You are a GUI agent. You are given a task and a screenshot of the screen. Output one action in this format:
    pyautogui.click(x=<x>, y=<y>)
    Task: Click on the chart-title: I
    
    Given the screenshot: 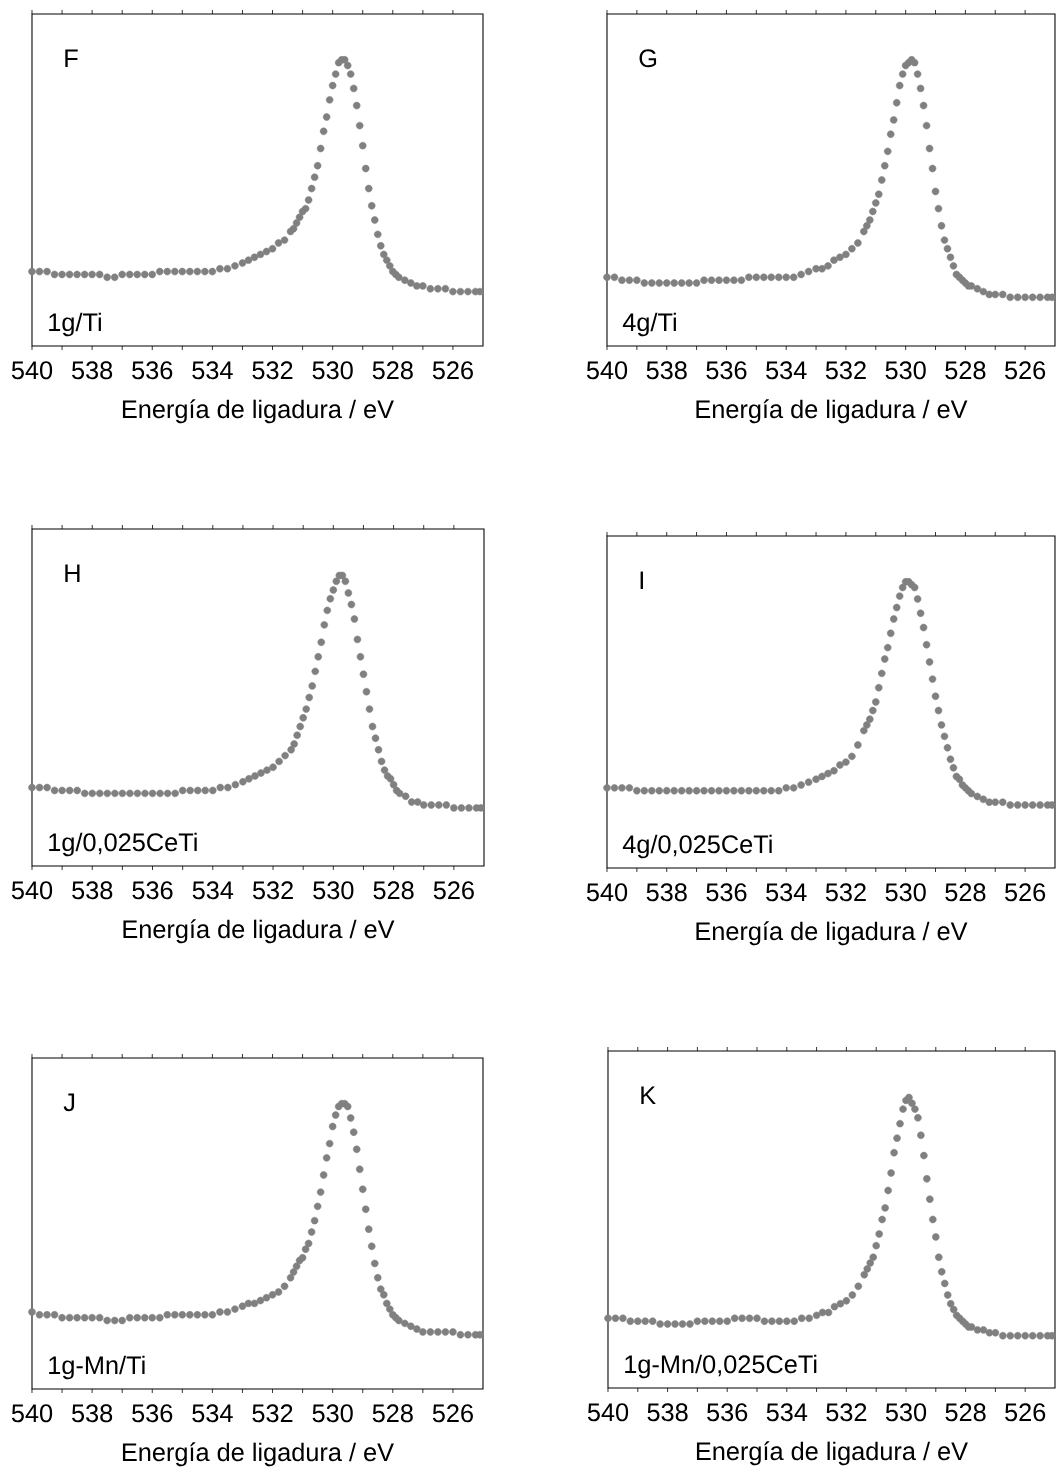 What is the action you would take?
    pyautogui.click(x=641, y=580)
    